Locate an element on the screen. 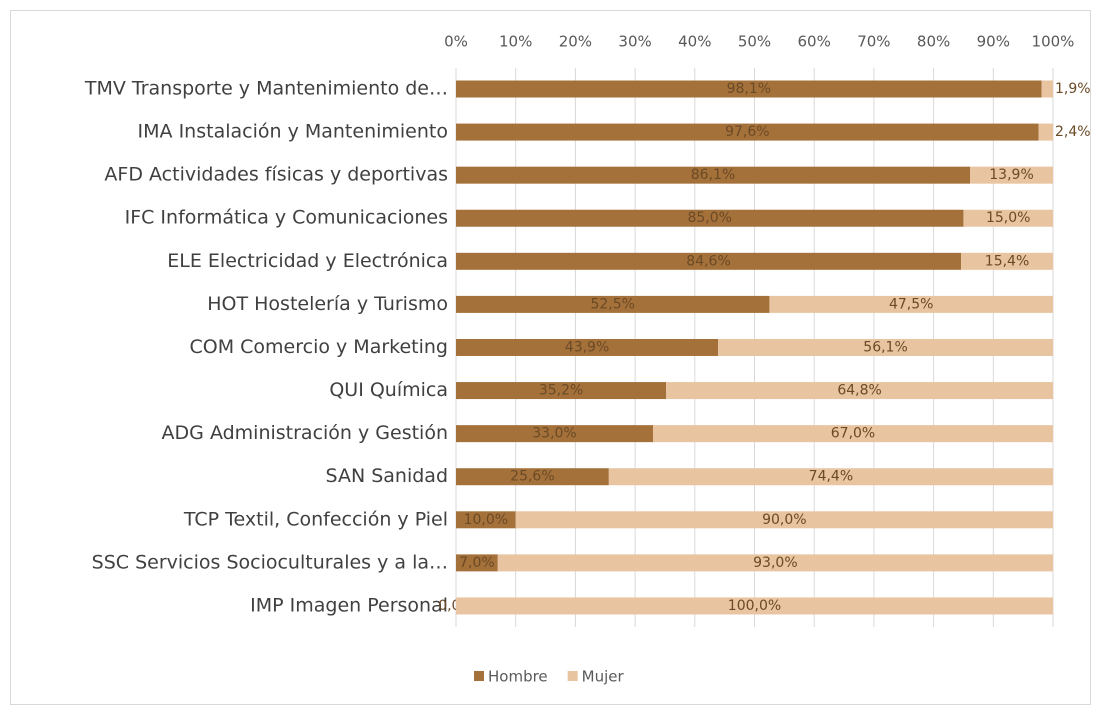 The height and width of the screenshot is (707, 1102). data-label: 98,1% is located at coordinates (749, 89).